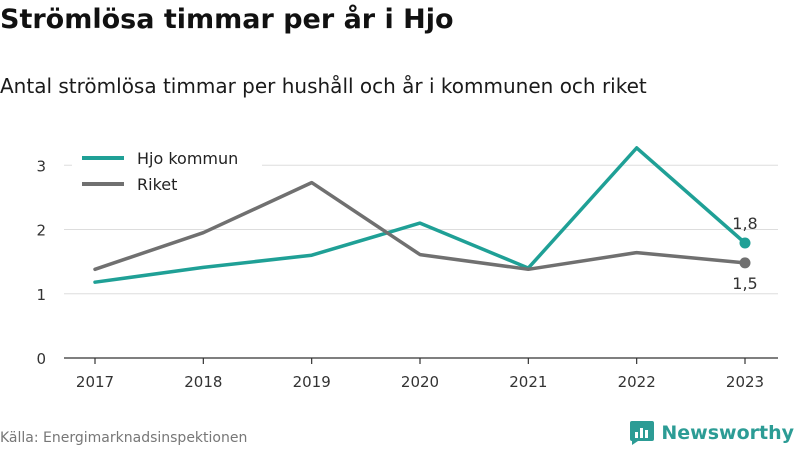 This screenshot has height=450, width=800. What do you see at coordinates (528, 382) in the screenshot?
I see `x-tick-label: 2021` at bounding box center [528, 382].